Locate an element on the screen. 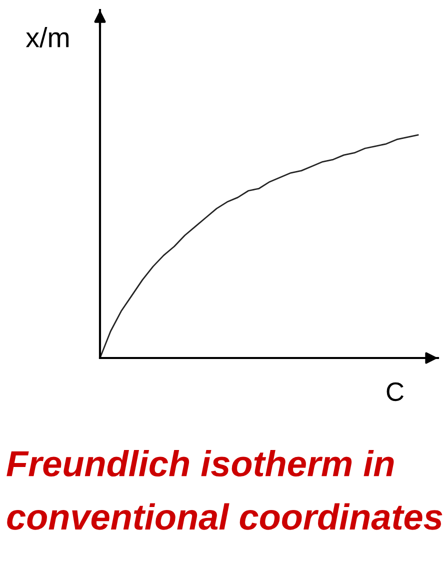 The height and width of the screenshot is (562, 445). y-axis-title: x/m is located at coordinates (47, 37).